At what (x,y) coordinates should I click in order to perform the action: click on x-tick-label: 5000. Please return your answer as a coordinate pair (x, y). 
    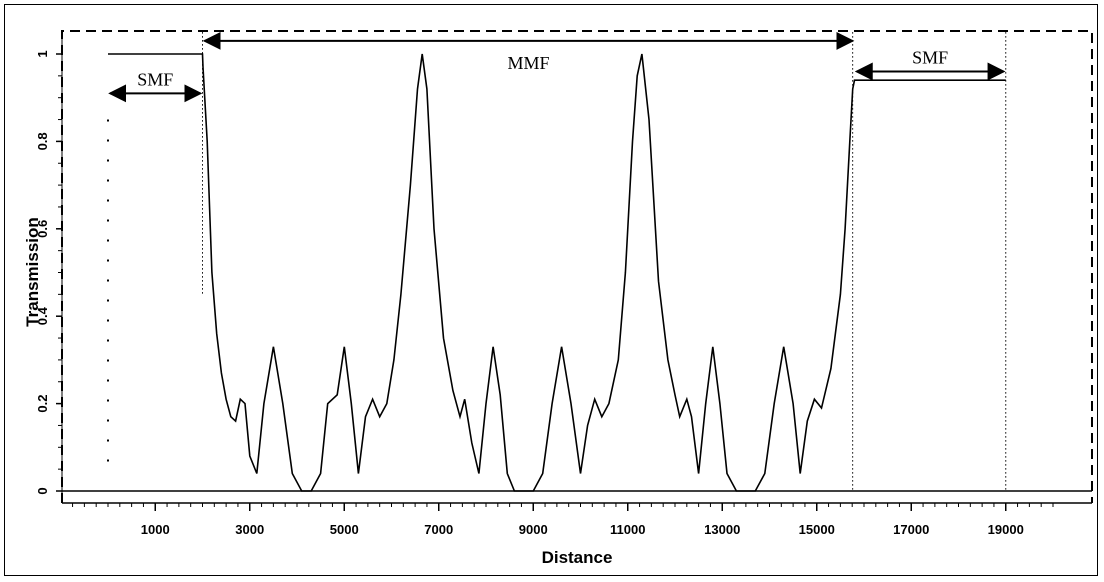
    Looking at the image, I should click on (344, 529).